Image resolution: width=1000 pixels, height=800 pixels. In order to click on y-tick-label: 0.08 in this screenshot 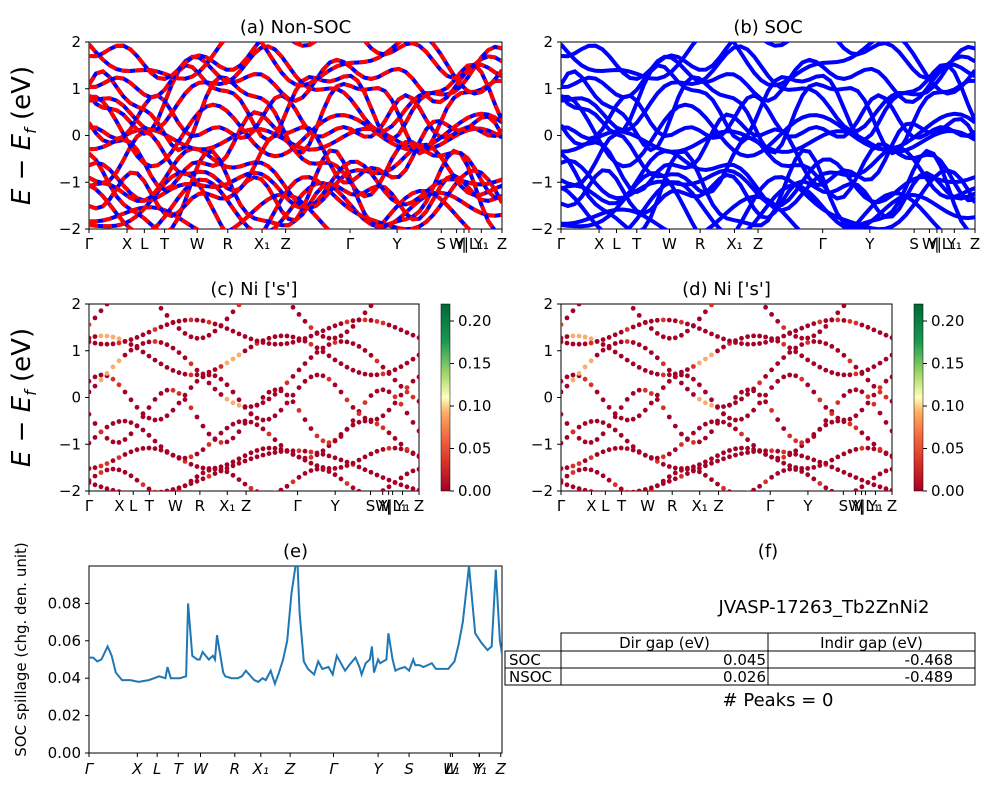, I will do `click(64, 603)`.